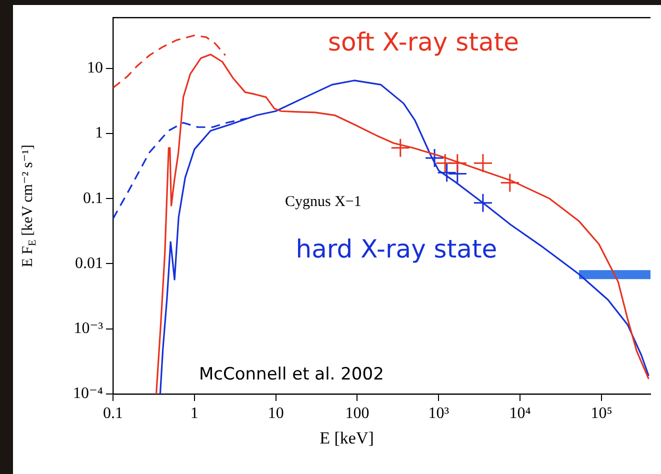 Image resolution: width=661 pixels, height=474 pixels. What do you see at coordinates (439, 413) in the screenshot?
I see `x-tick-label: 10³` at bounding box center [439, 413].